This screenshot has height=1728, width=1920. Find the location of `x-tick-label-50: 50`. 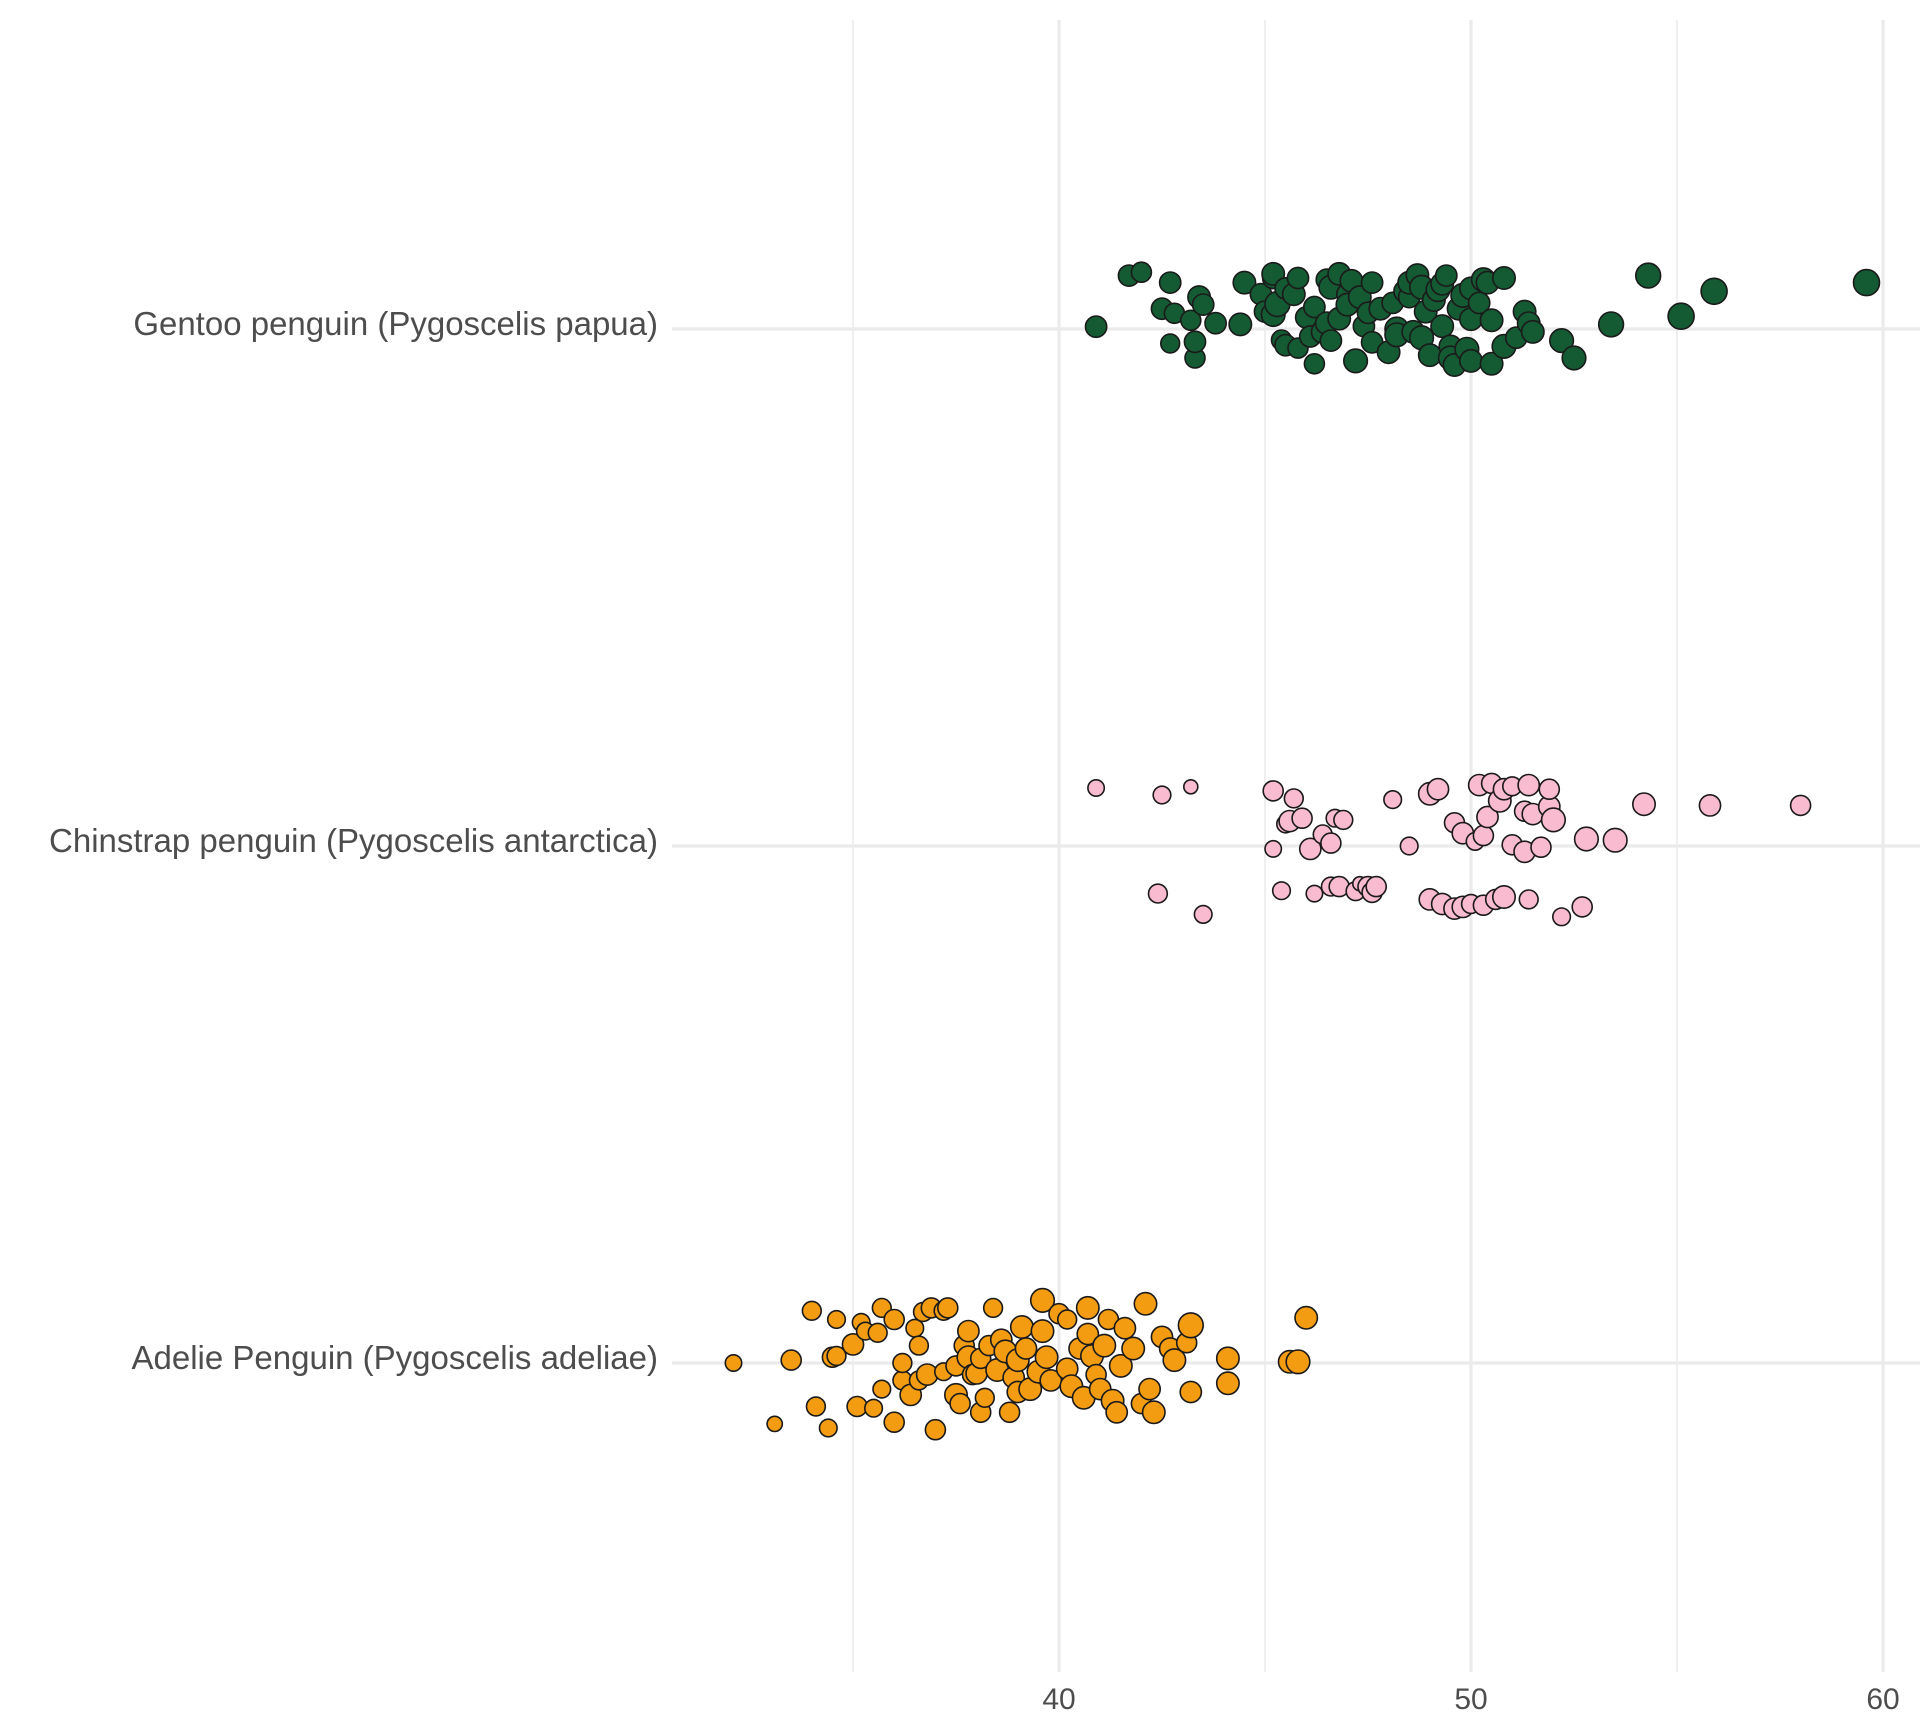

x-tick-label-50: 50 is located at coordinates (1470, 1699).